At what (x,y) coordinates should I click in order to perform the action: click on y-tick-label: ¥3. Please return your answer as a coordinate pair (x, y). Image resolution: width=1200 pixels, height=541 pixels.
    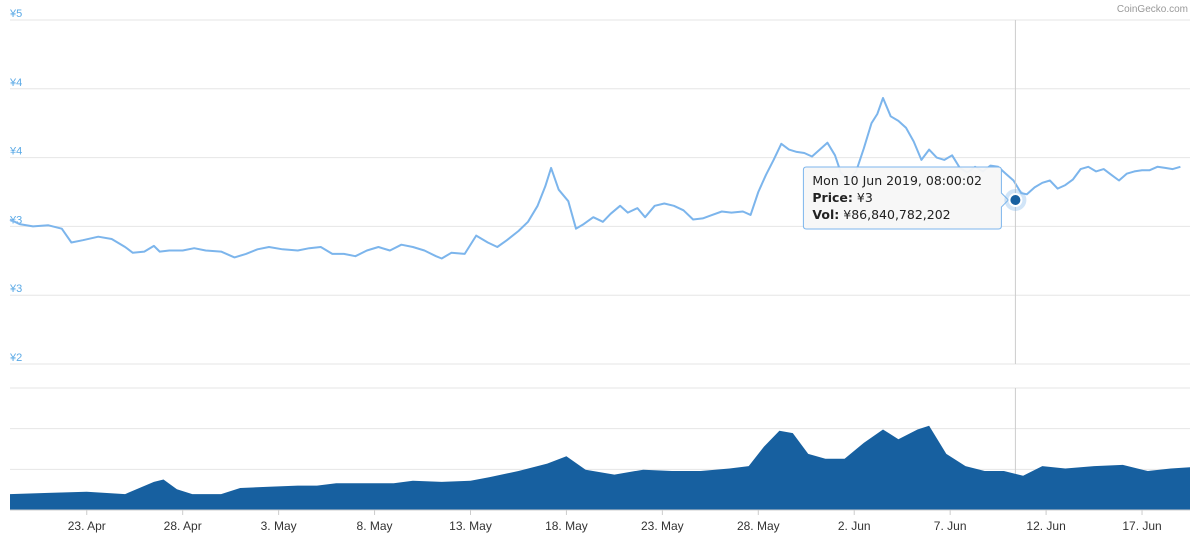
    Looking at the image, I should click on (15, 289).